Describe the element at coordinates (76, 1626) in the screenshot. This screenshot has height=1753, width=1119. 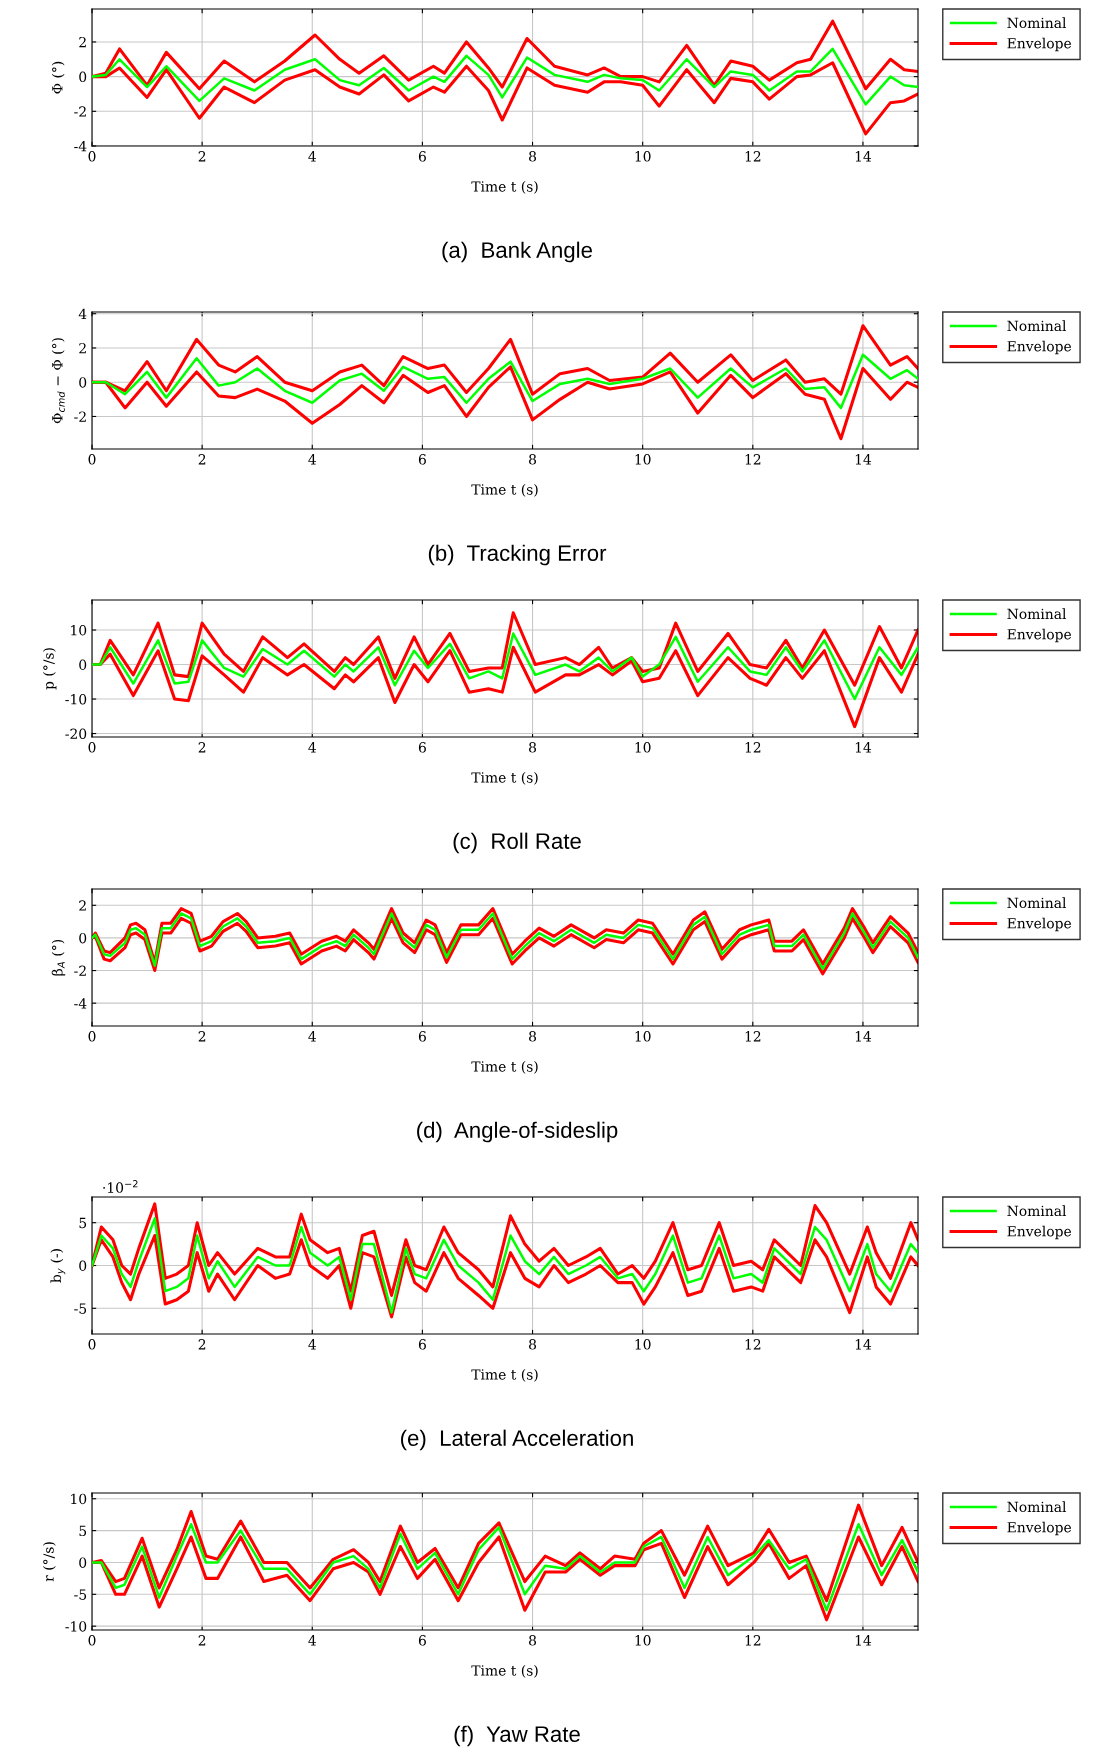
I see `y-tick-label: -10` at that location.